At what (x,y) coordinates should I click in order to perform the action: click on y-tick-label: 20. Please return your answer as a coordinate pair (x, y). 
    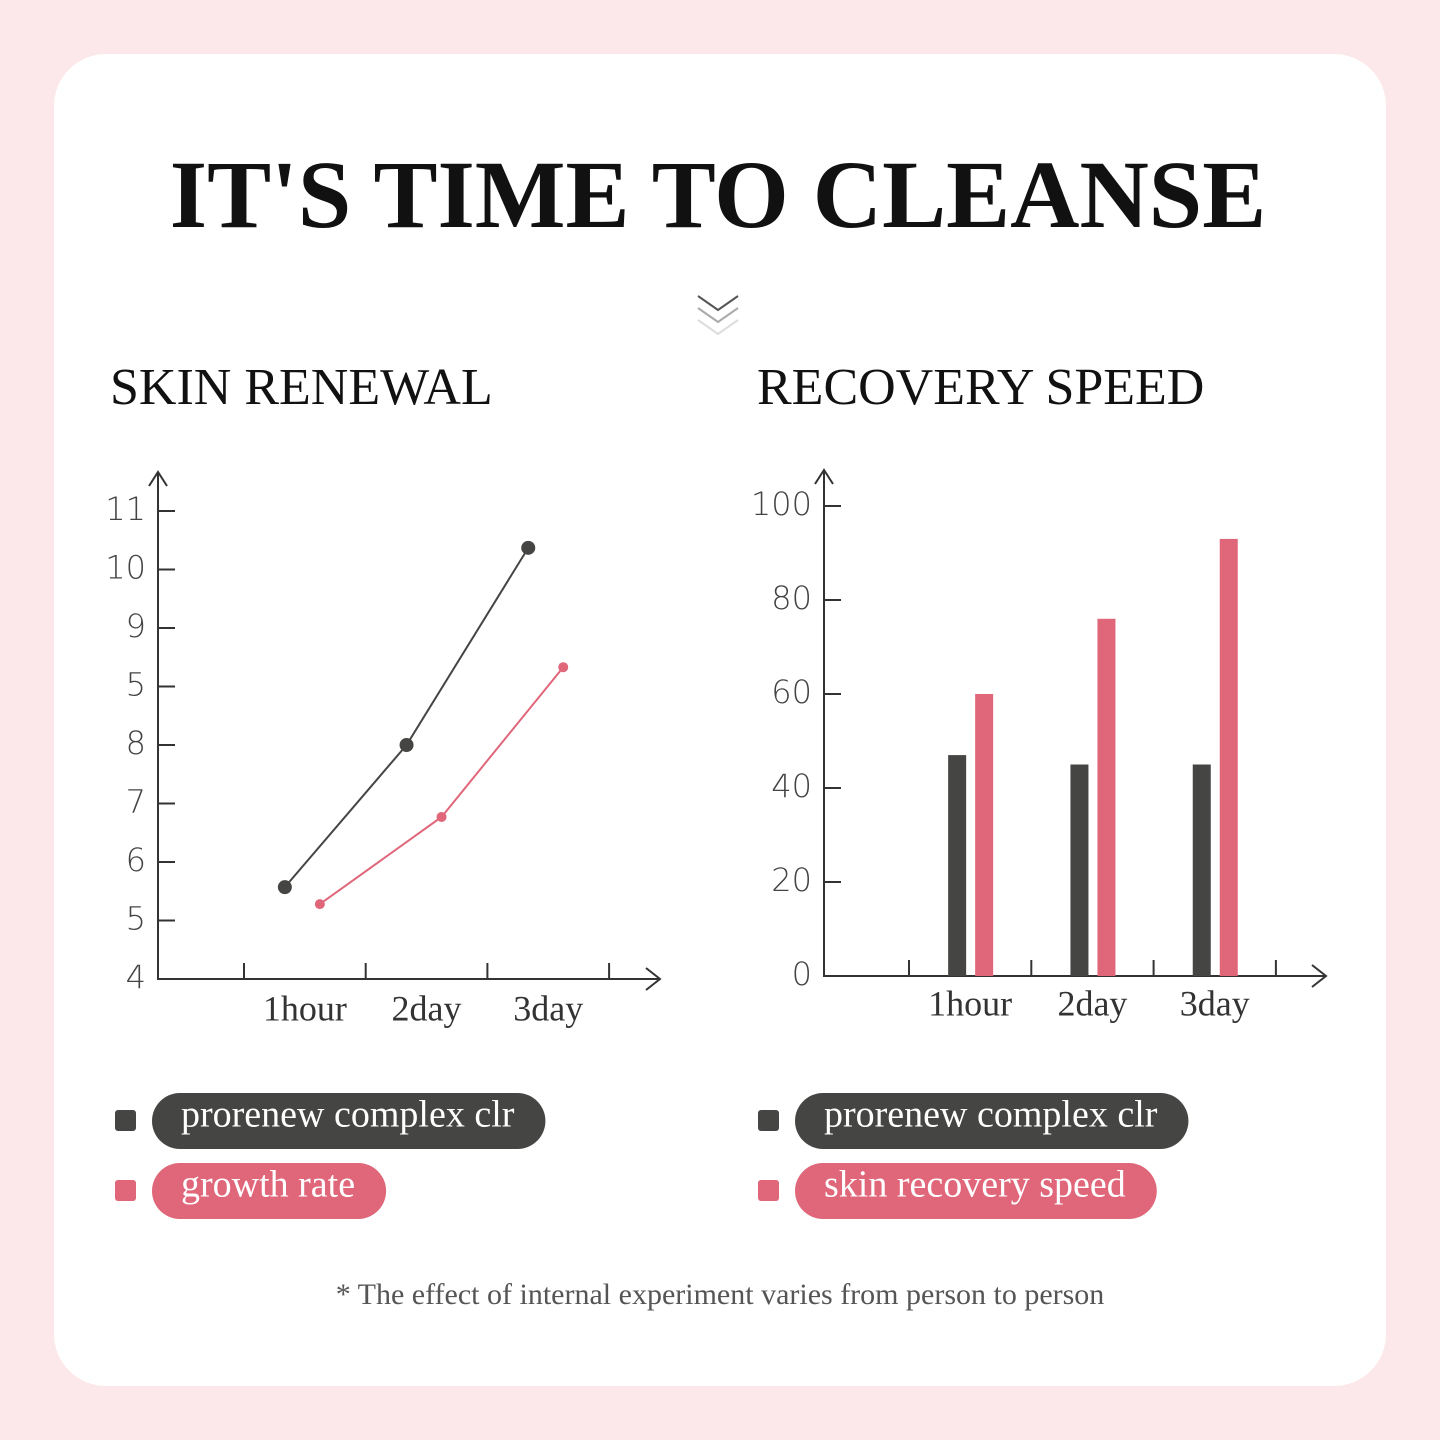
    Looking at the image, I should click on (791, 880).